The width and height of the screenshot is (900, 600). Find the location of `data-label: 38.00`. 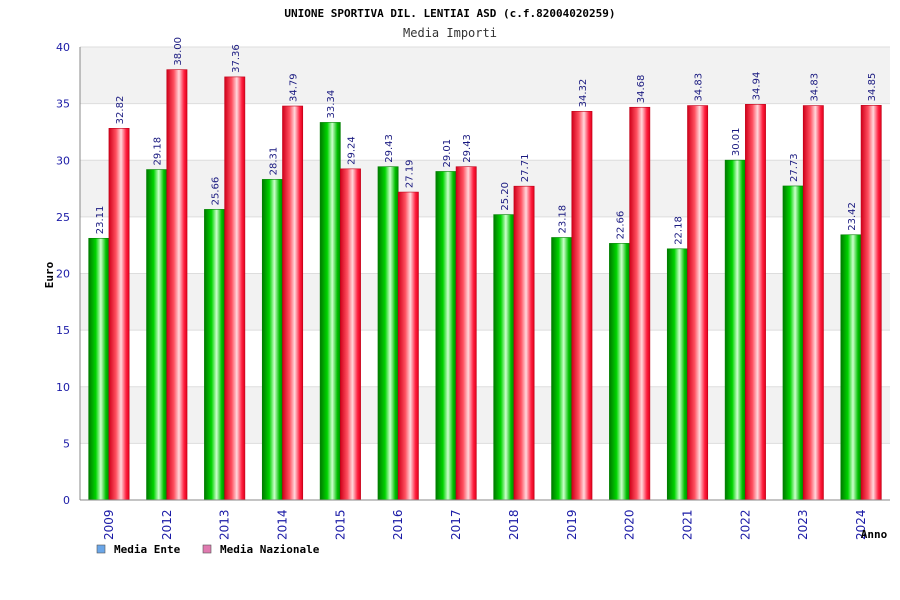

data-label: 38.00 is located at coordinates (178, 51).